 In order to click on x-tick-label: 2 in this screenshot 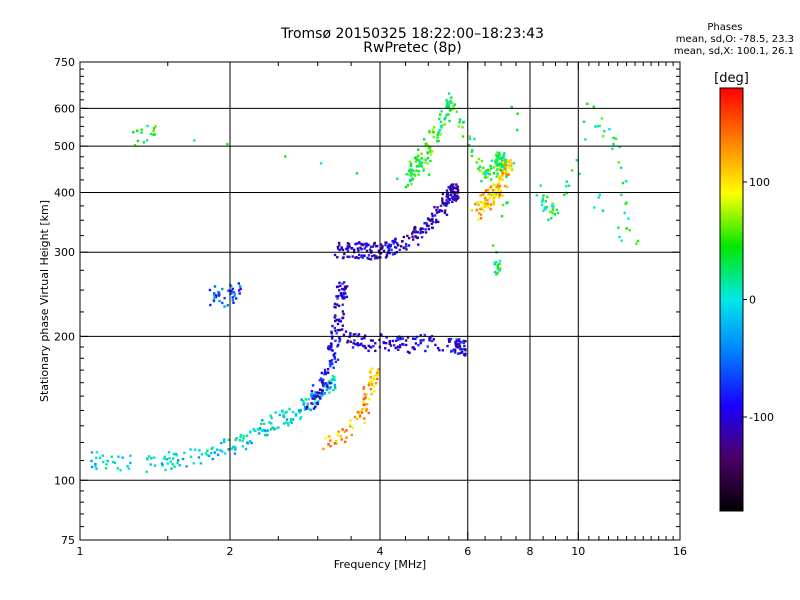, I will do `click(230, 551)`.